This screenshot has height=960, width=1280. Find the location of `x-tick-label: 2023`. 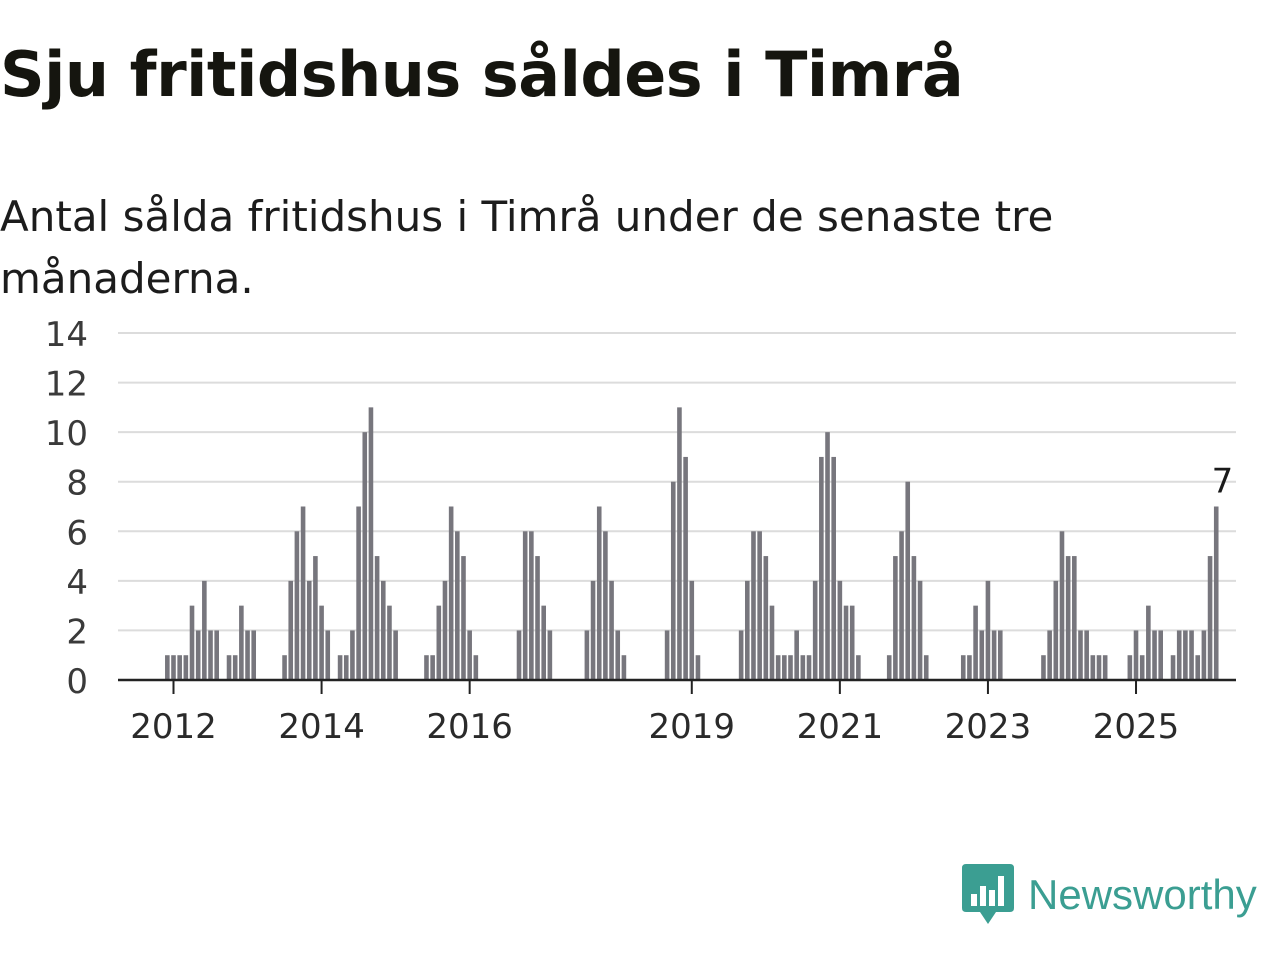

x-tick-label: 2023 is located at coordinates (988, 727).